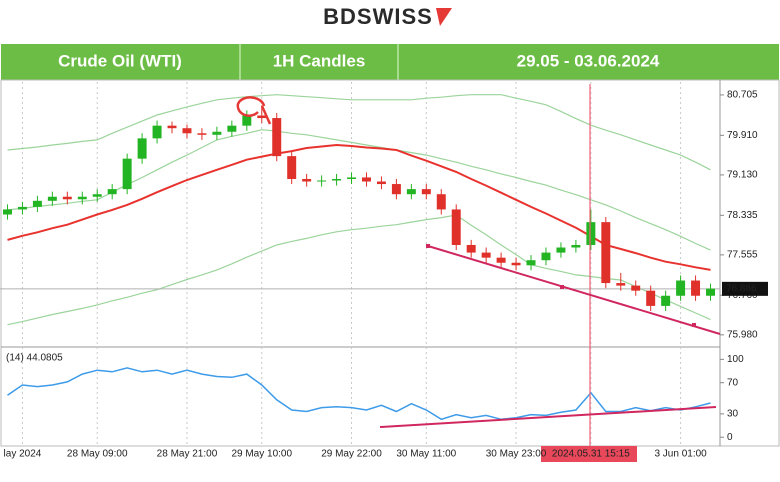 Image resolution: width=780 pixels, height=482 pixels. I want to click on last-price-label: 76.886, so click(741, 288).